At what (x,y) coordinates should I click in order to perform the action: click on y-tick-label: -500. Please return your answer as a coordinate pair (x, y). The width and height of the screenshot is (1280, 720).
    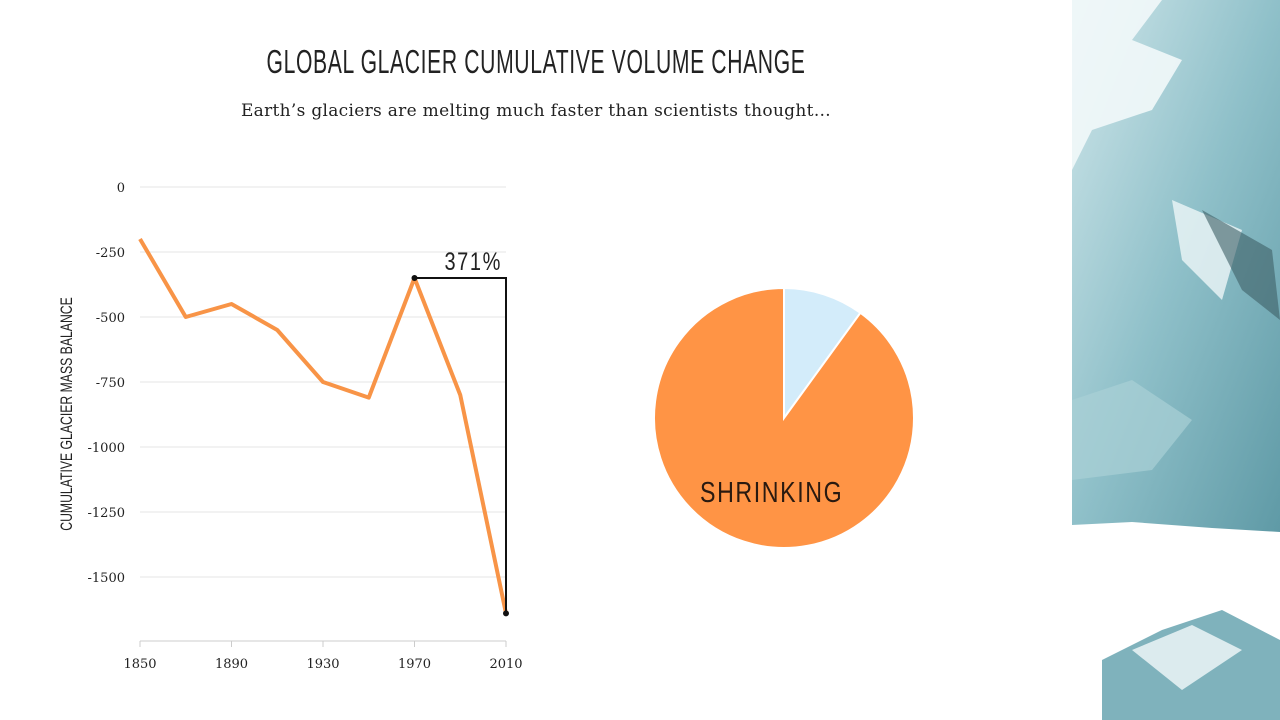
    Looking at the image, I should click on (110, 318).